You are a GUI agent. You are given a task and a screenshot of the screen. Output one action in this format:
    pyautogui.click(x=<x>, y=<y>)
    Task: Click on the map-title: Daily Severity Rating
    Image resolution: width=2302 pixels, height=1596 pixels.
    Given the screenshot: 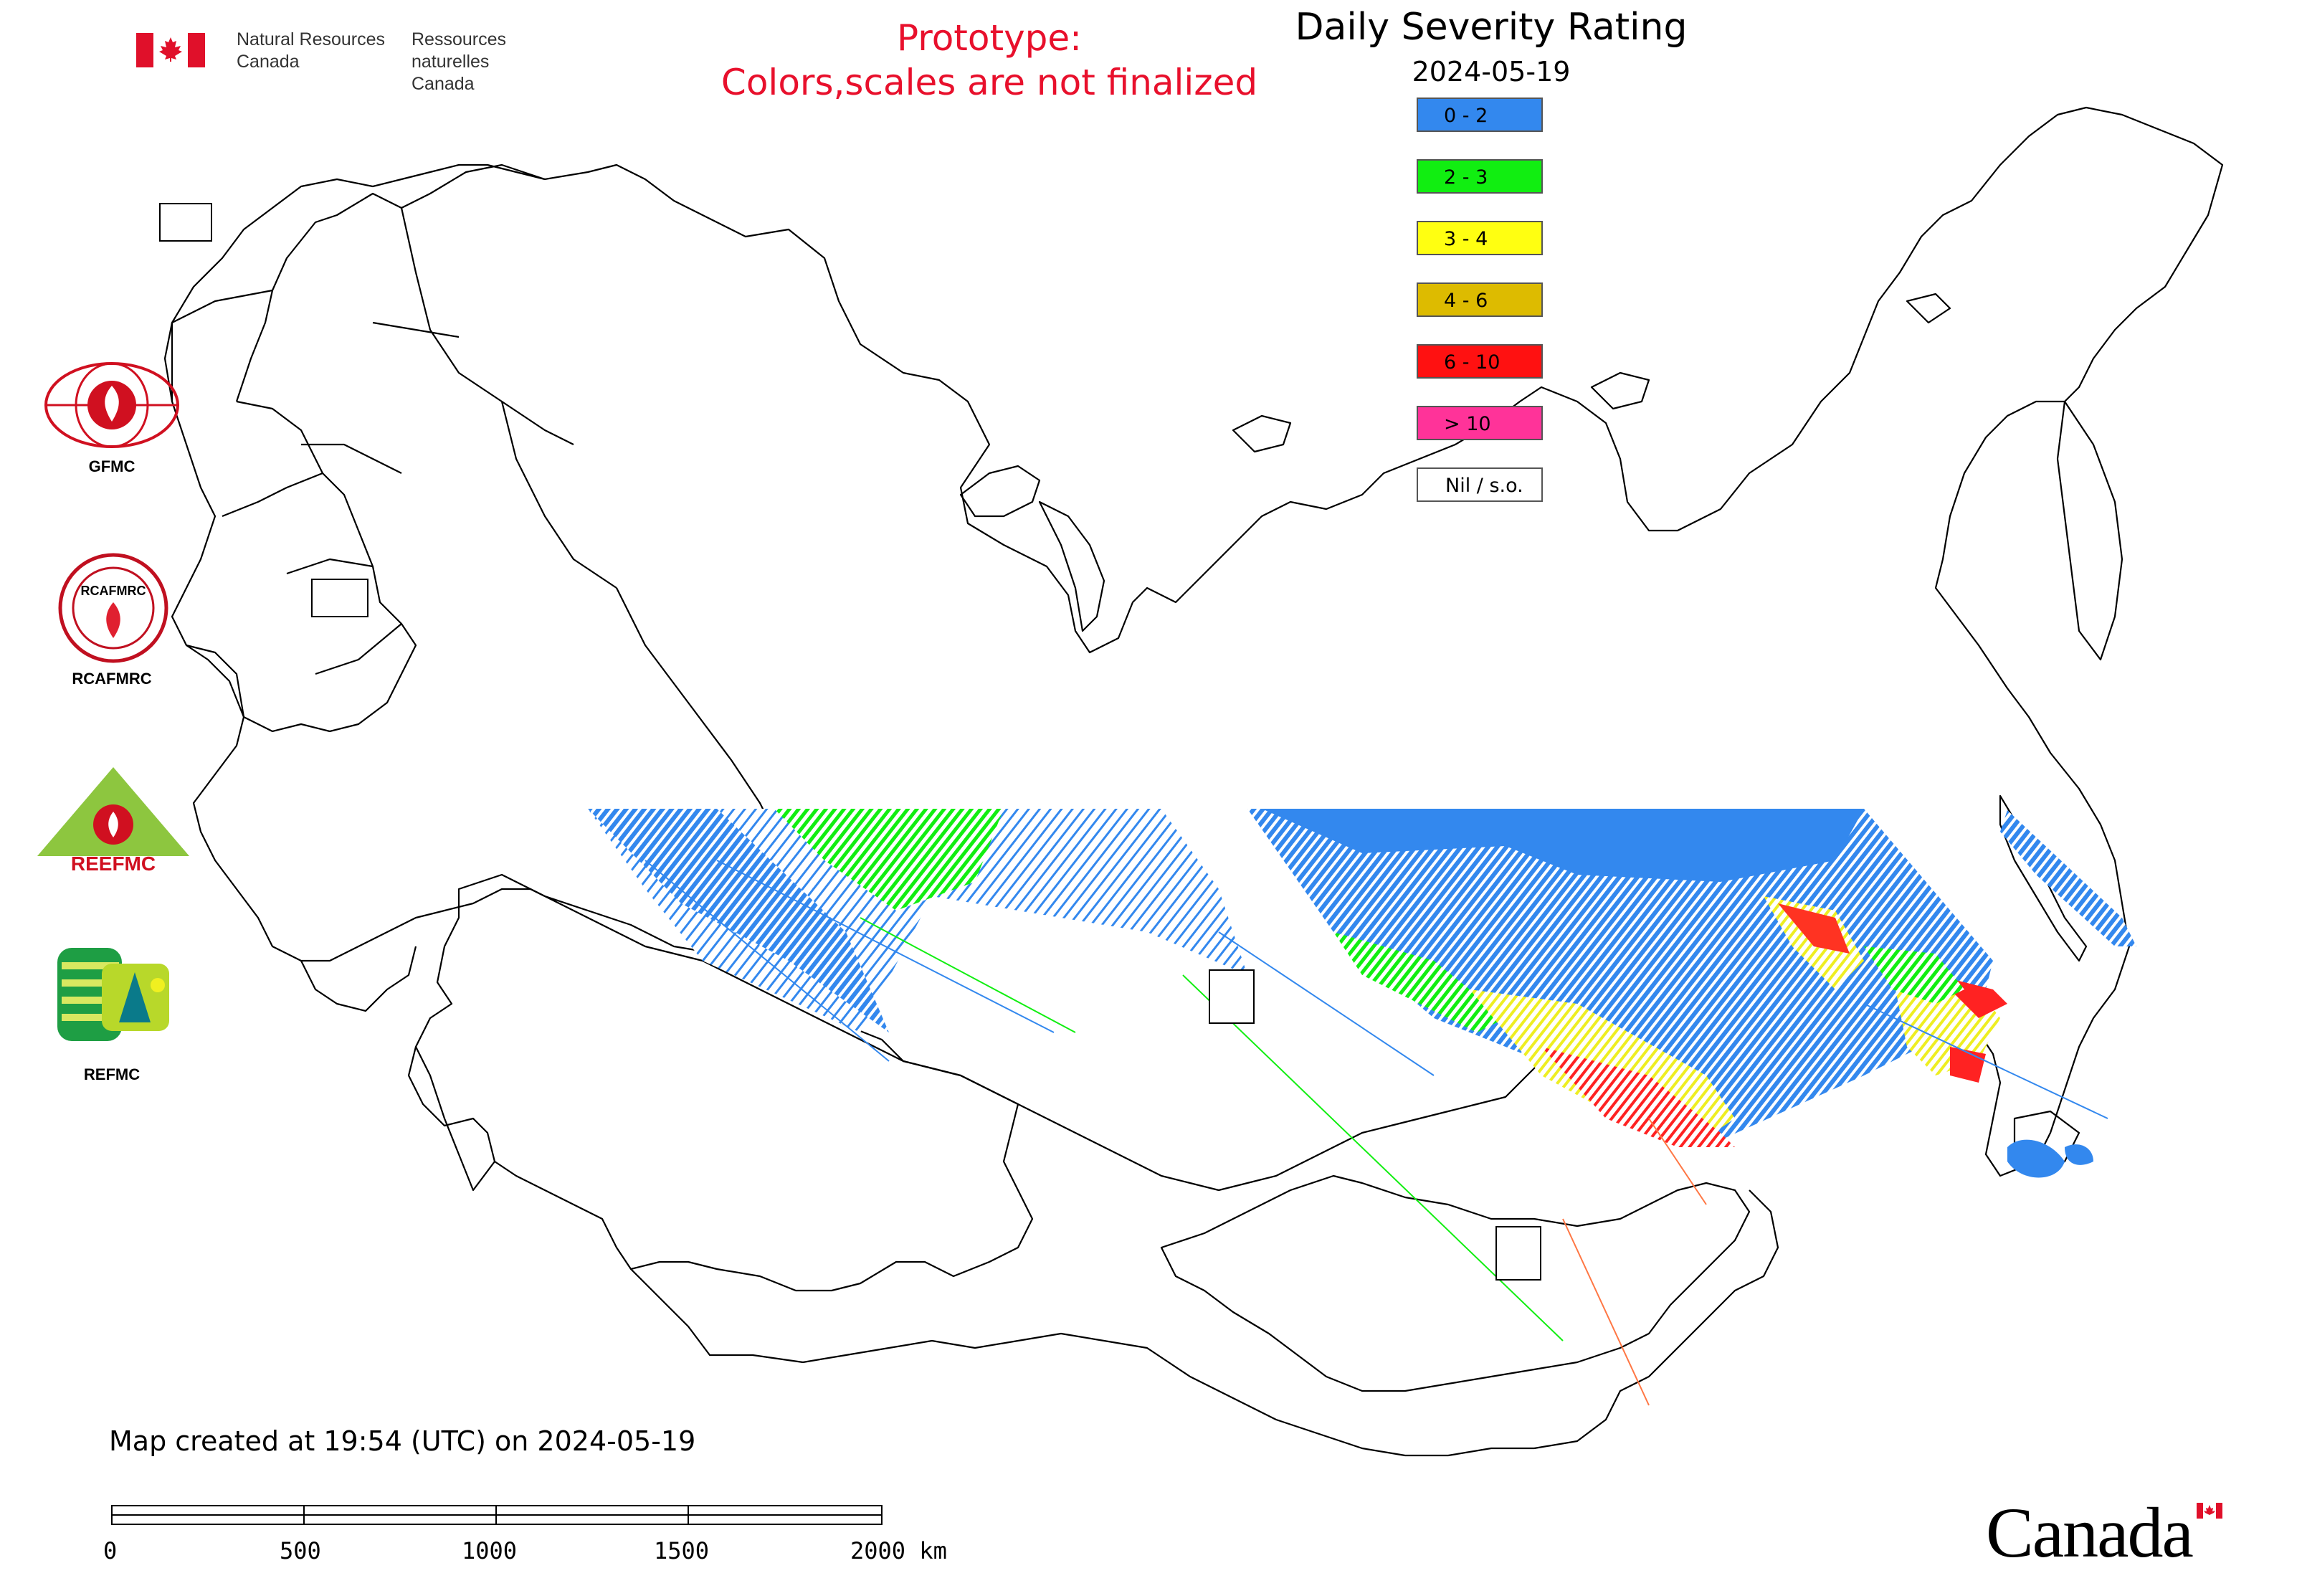 What is the action you would take?
    pyautogui.click(x=1491, y=27)
    